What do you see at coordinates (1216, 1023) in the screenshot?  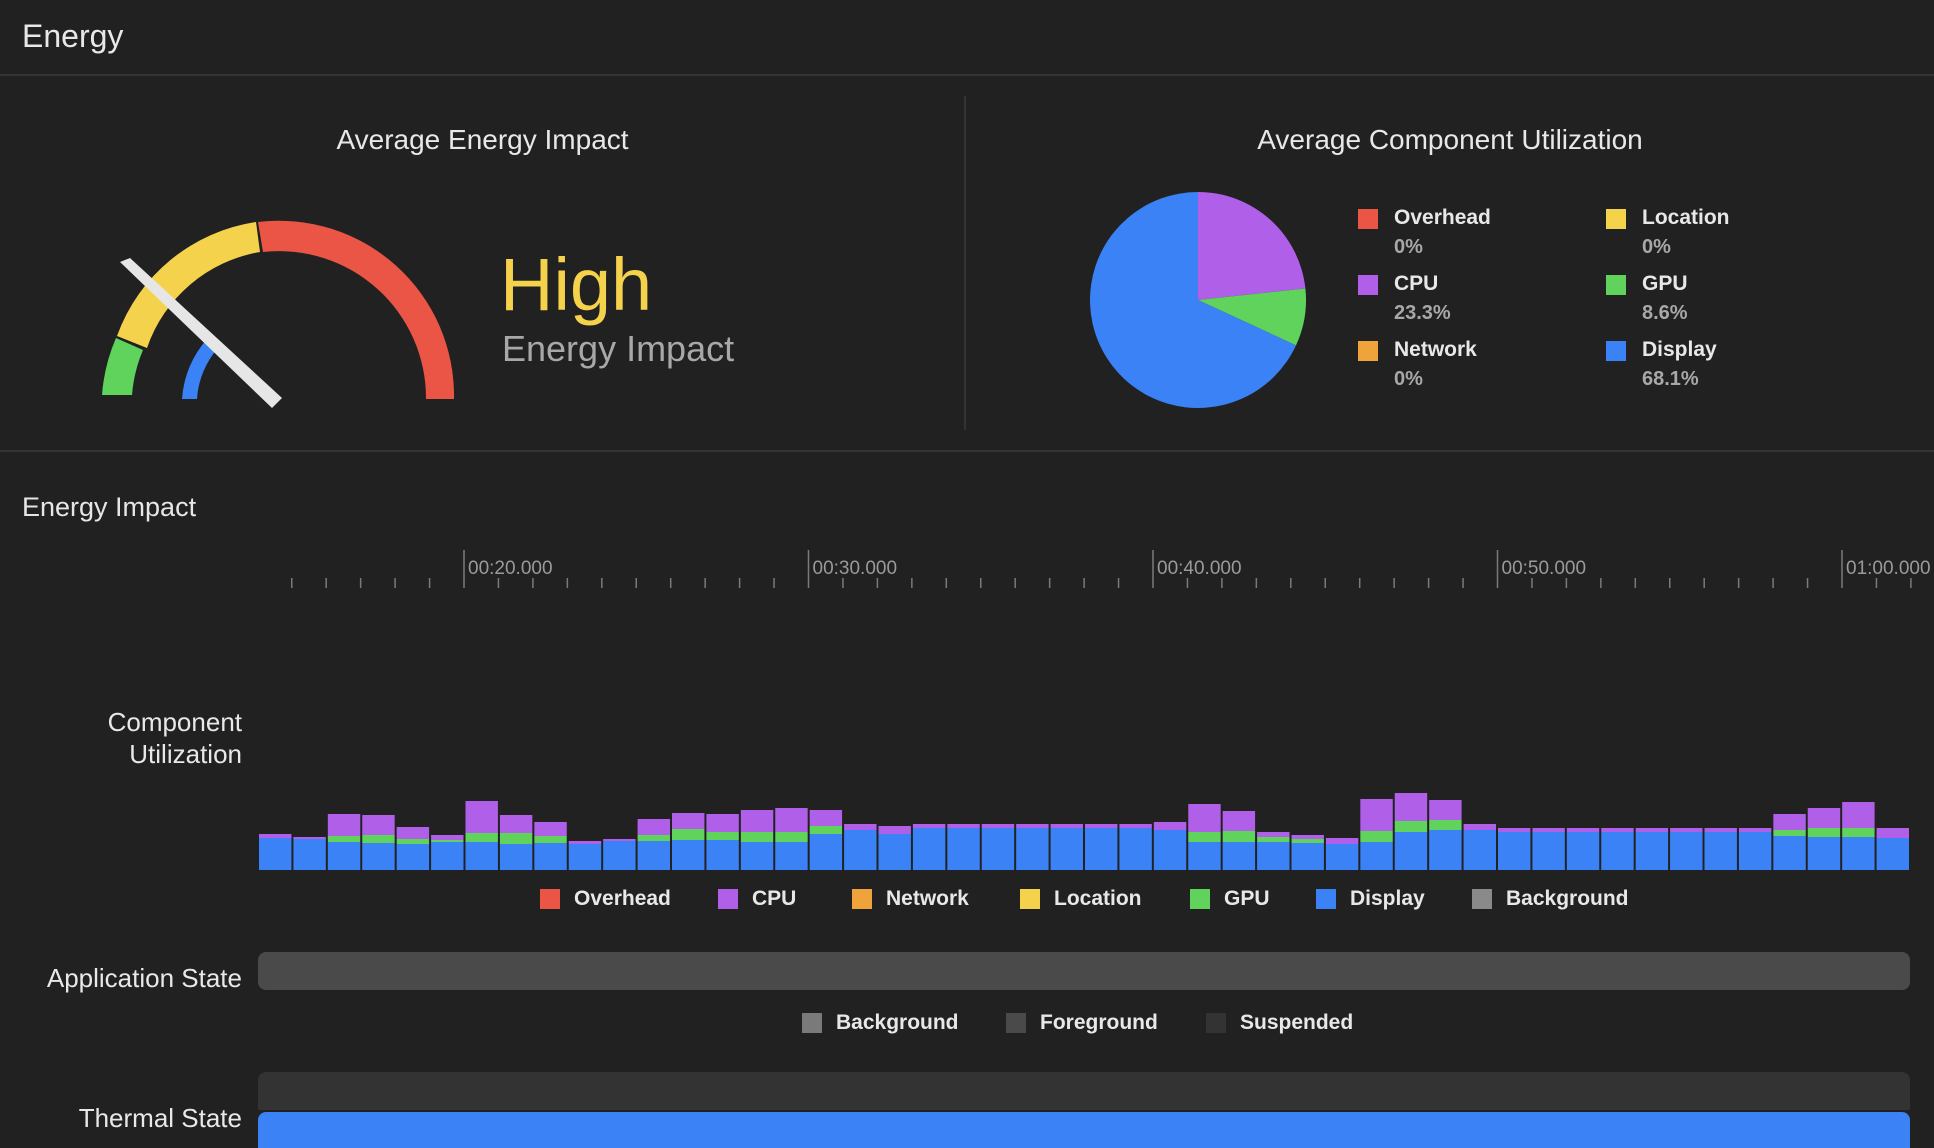 I see `legend-swatch-suspended` at bounding box center [1216, 1023].